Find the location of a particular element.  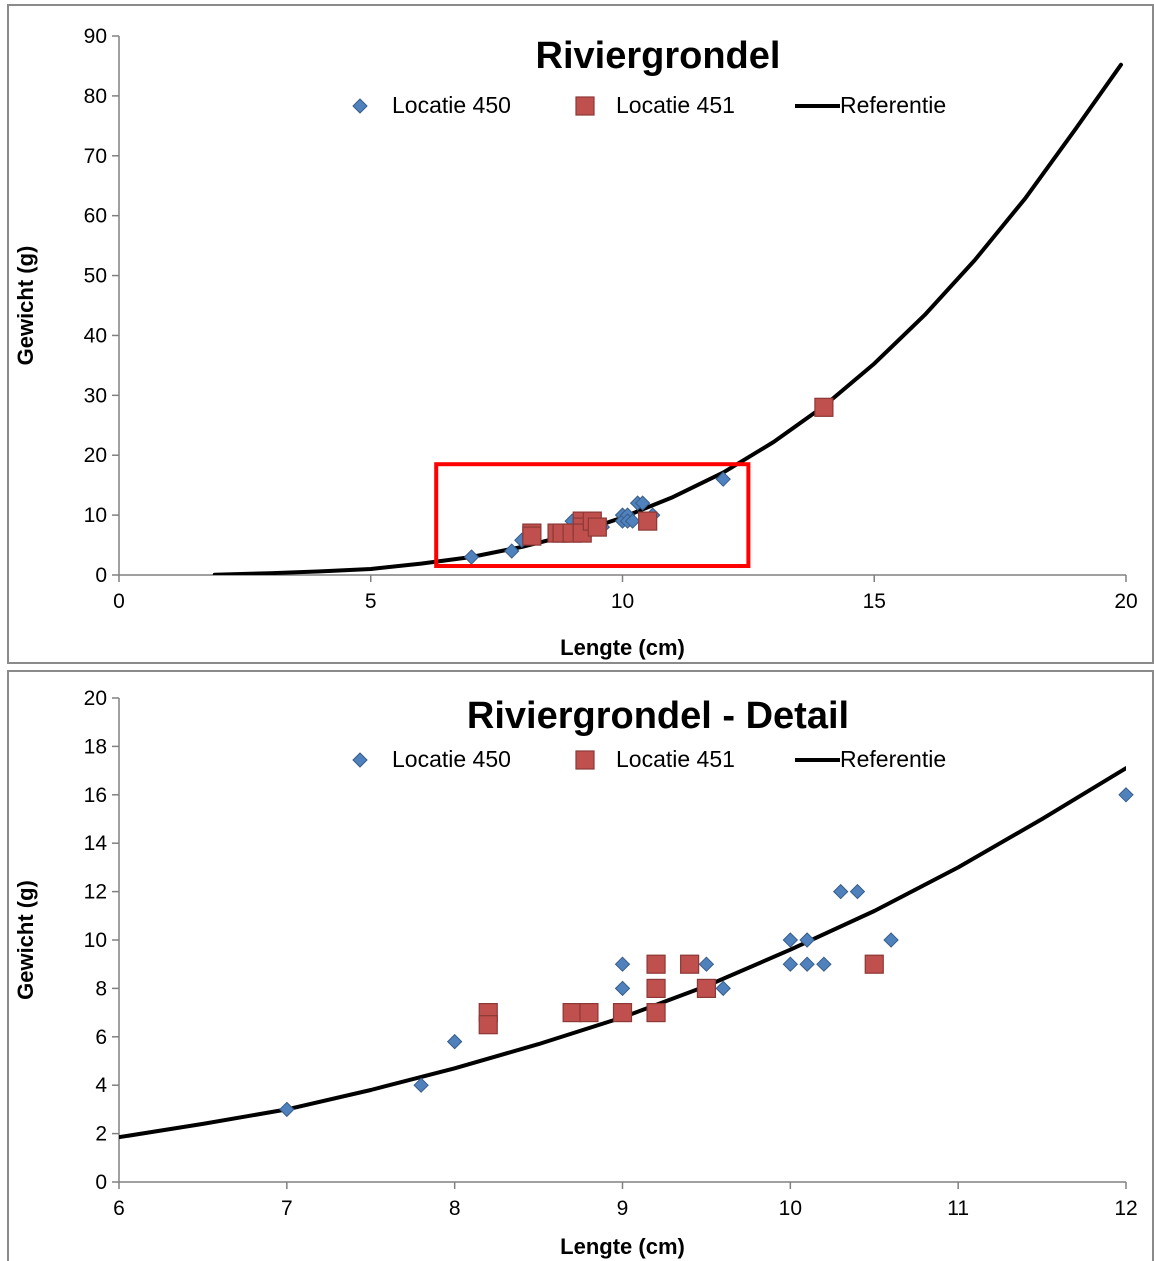

x-tick-label: 0 is located at coordinates (119, 601).